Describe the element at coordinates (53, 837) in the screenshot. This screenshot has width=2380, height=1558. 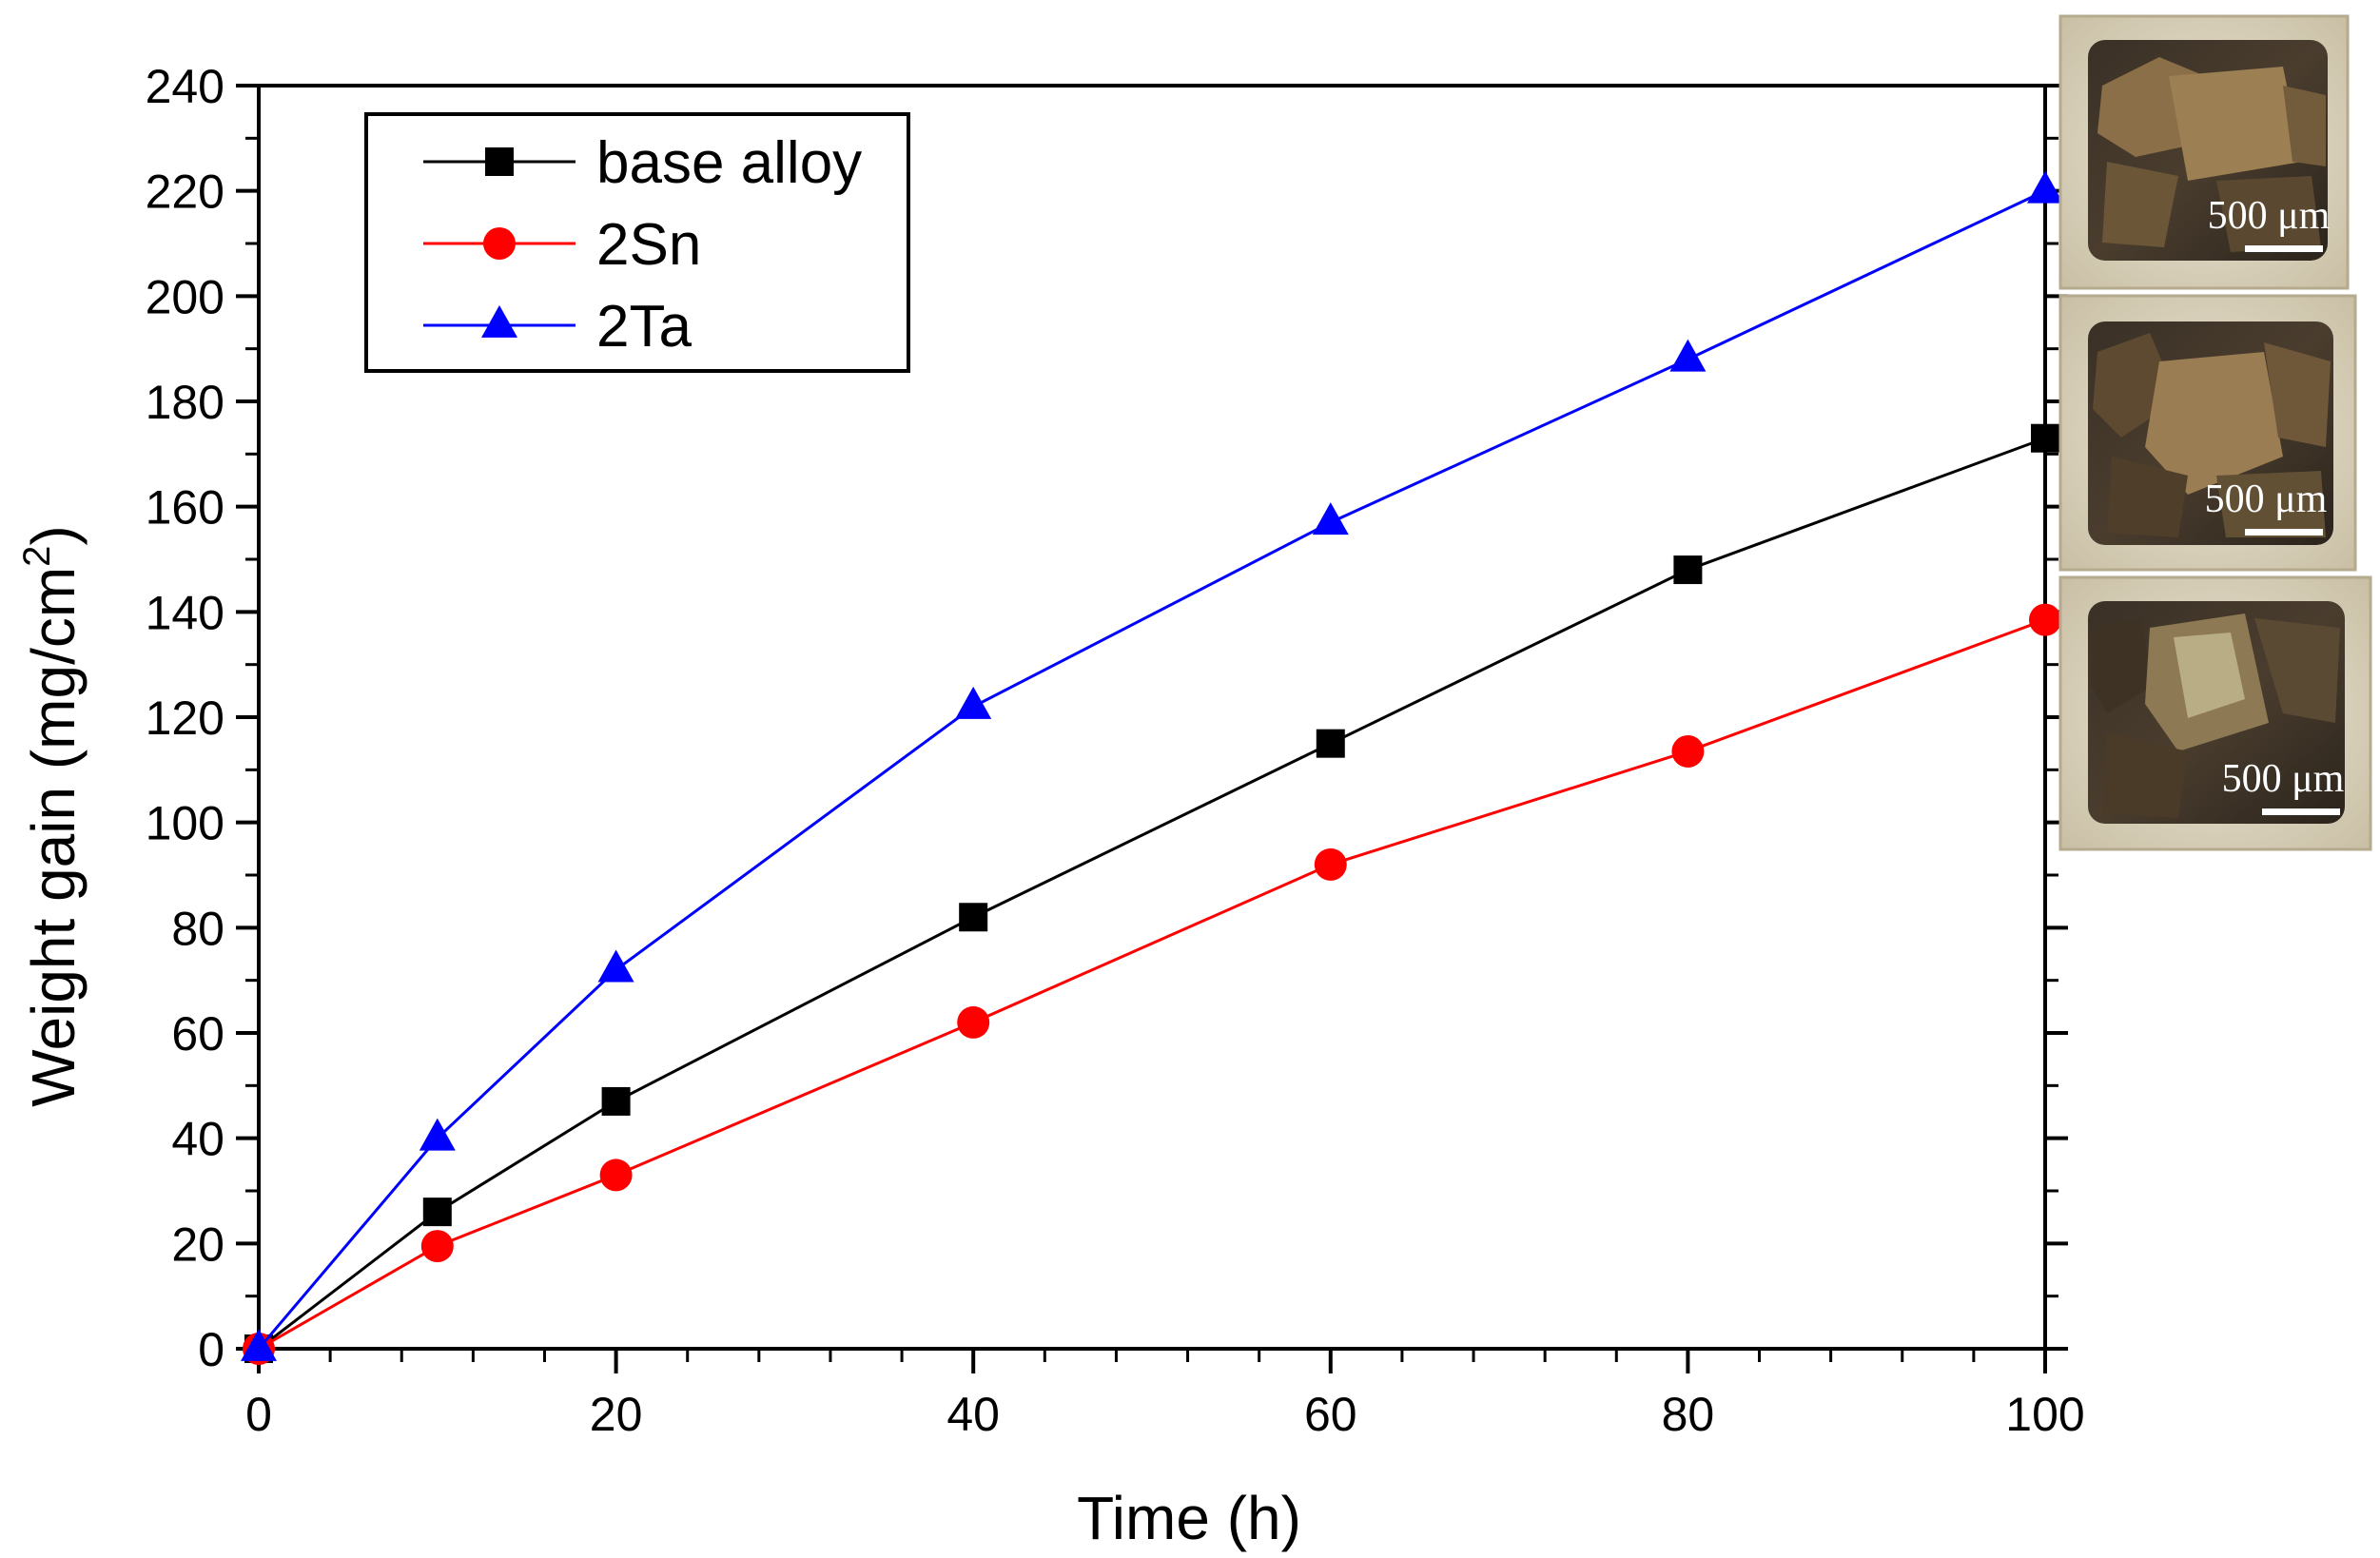
I see `y-axis-title-main: Weight gain (mg/cm` at that location.